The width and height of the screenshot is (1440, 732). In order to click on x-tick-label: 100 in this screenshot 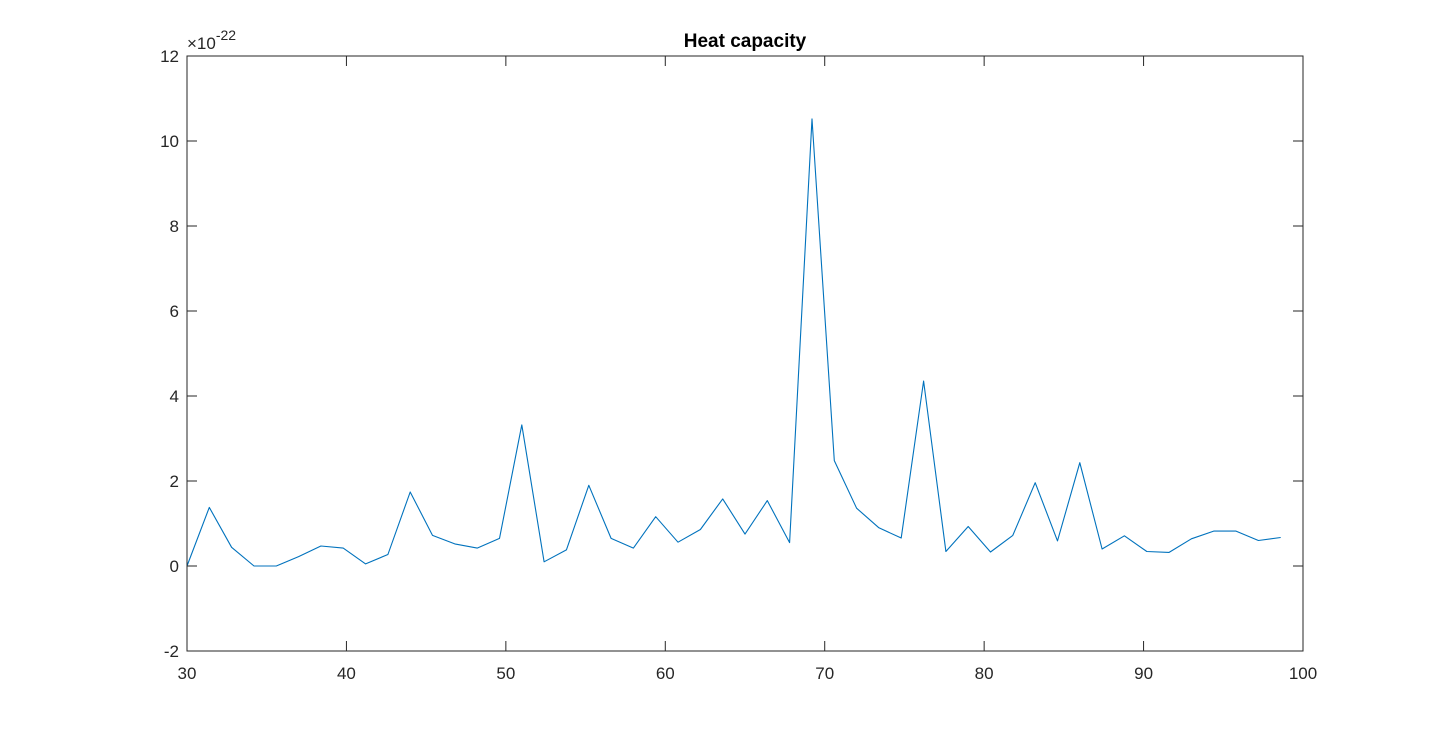, I will do `click(1303, 673)`.